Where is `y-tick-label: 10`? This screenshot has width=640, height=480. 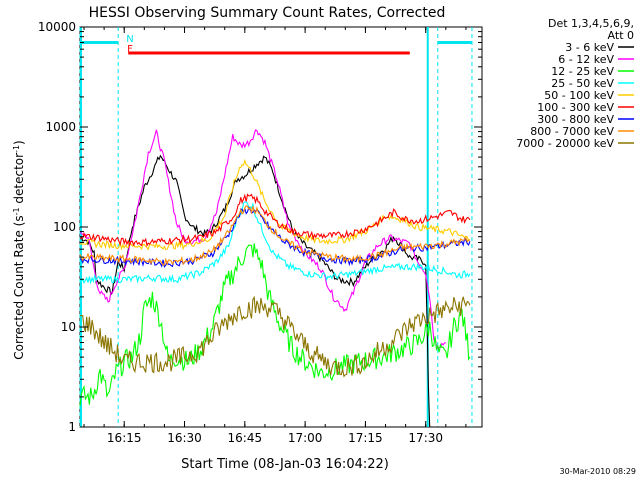
y-tick-label: 10 is located at coordinates (68, 327).